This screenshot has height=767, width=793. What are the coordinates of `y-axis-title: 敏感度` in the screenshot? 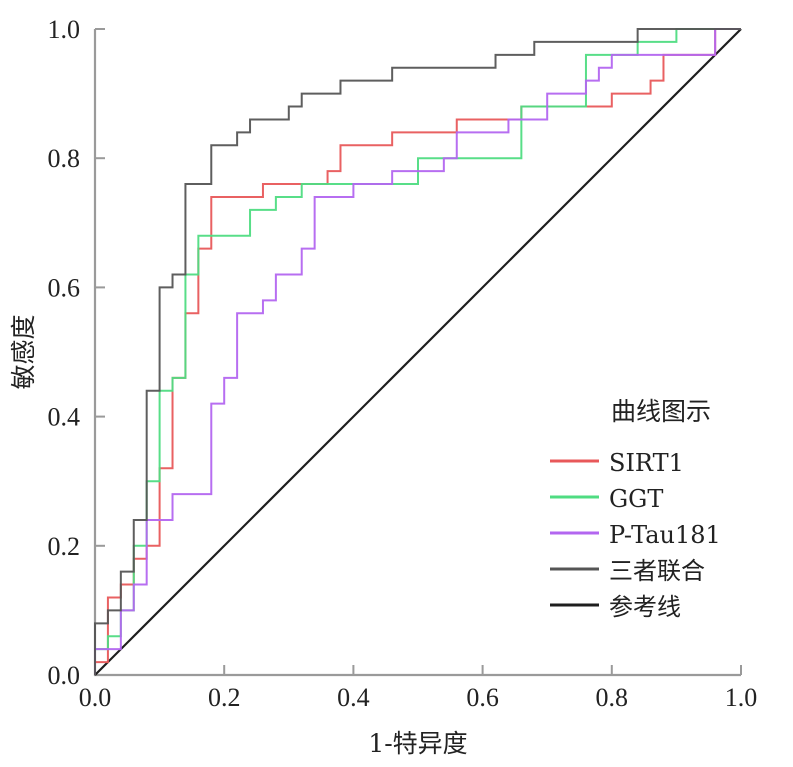 It's located at (23, 351).